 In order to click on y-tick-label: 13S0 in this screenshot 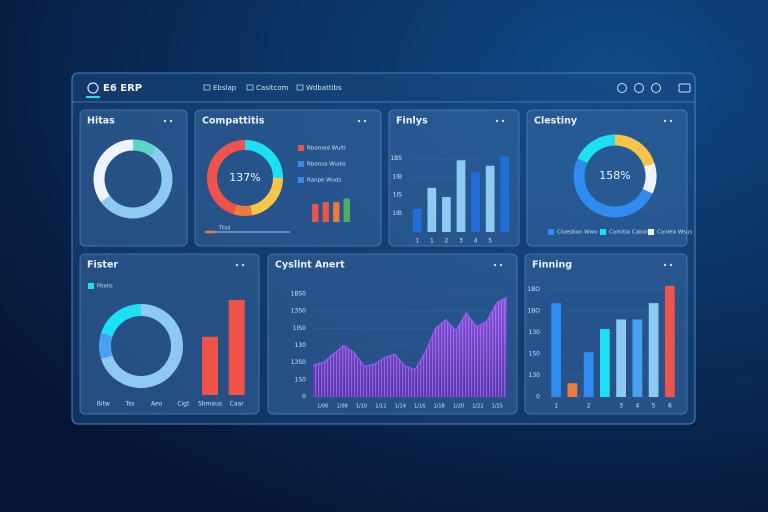, I will do `click(298, 362)`.